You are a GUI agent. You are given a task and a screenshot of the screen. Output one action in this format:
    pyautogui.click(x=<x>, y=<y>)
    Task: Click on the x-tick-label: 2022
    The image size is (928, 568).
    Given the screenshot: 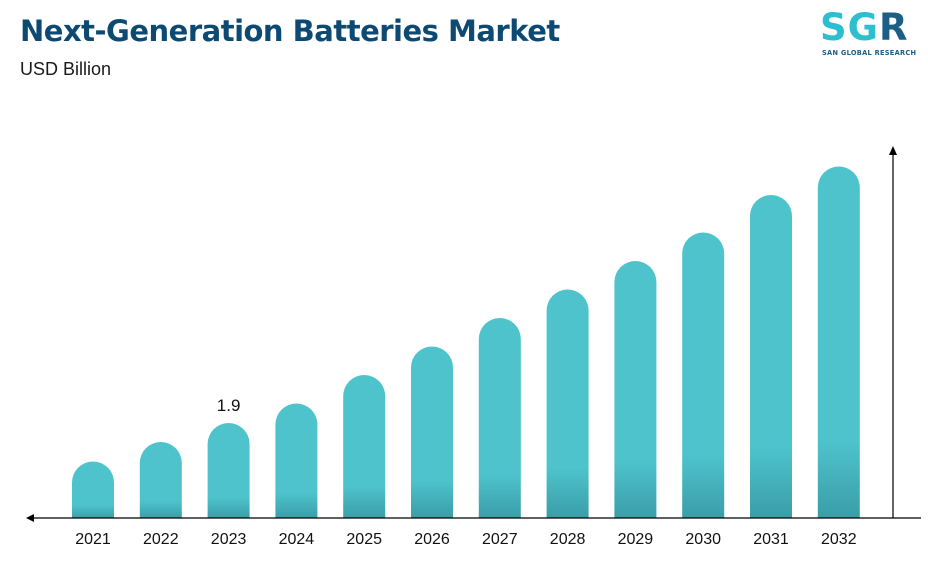 What is the action you would take?
    pyautogui.click(x=161, y=539)
    